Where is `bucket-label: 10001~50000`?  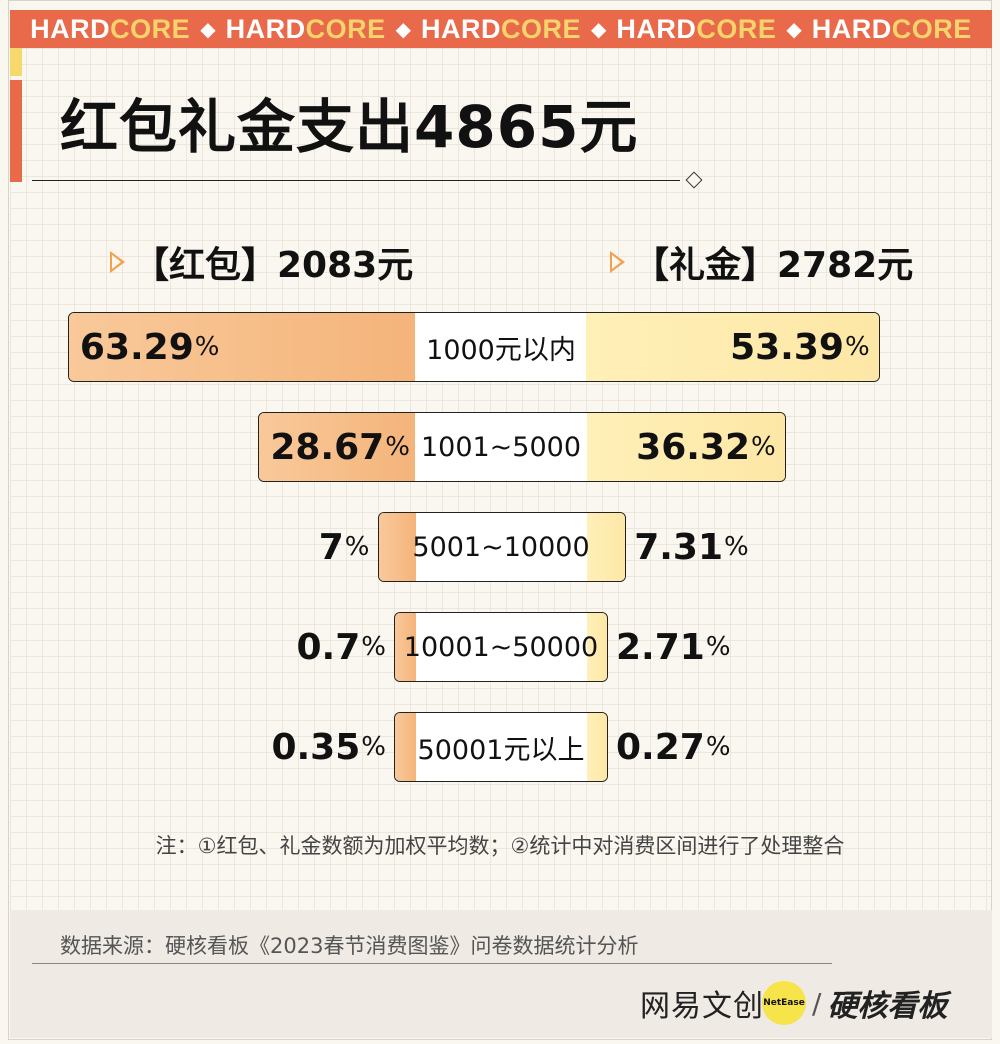 bucket-label: 10001~50000 is located at coordinates (501, 647).